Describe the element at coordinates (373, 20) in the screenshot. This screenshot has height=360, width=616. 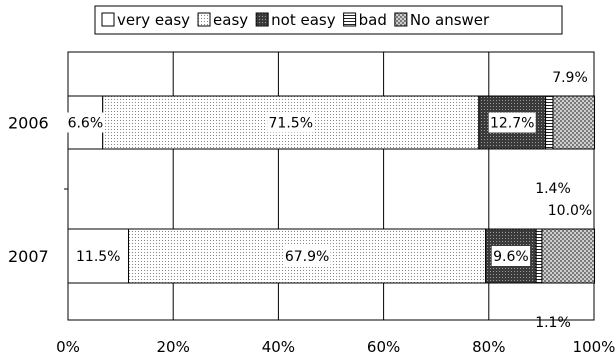
I see `legend-label: bad` at that location.